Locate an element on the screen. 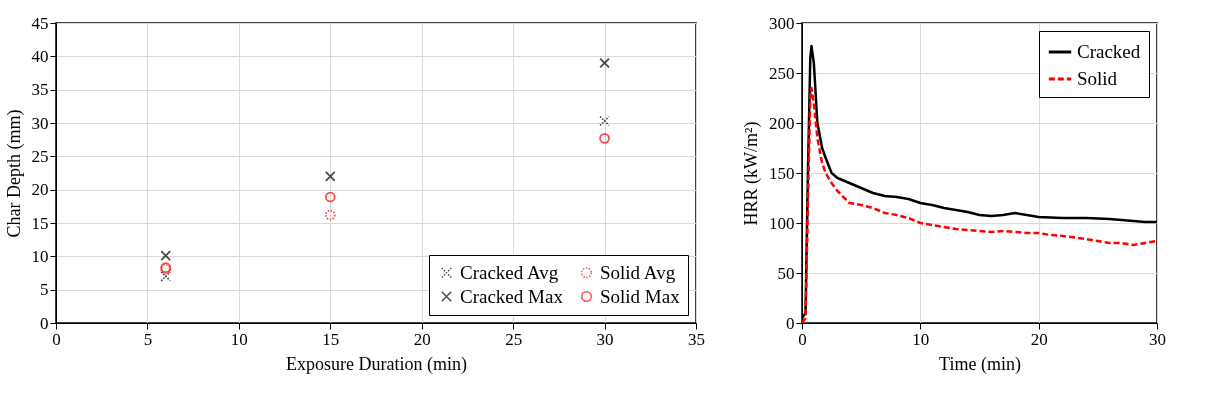  x-tick-label: 15 is located at coordinates (331, 339).